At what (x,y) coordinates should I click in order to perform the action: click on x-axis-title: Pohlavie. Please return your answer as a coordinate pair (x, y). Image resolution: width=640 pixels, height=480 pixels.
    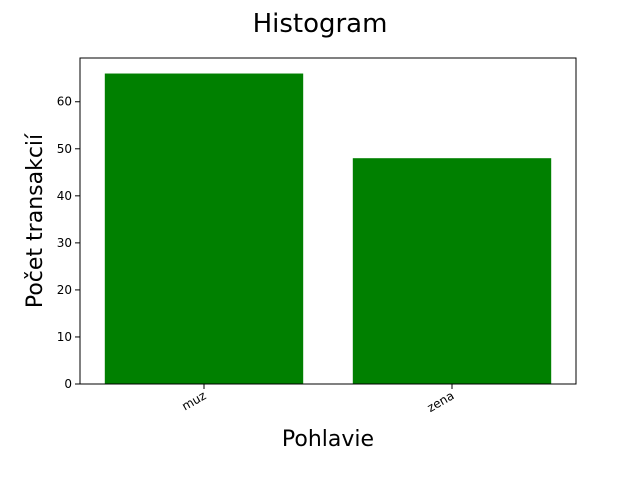
    Looking at the image, I should click on (328, 439).